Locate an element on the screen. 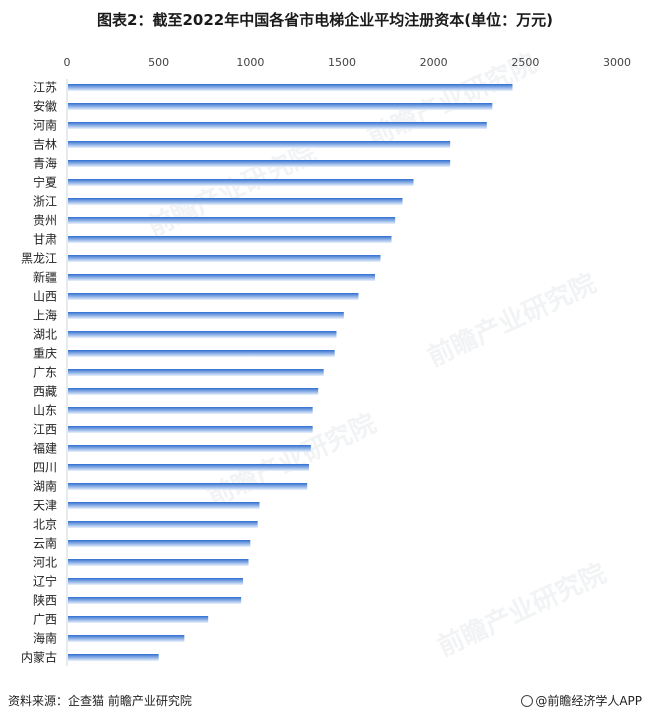 The height and width of the screenshot is (719, 650). bar-山西 is located at coordinates (213, 296).